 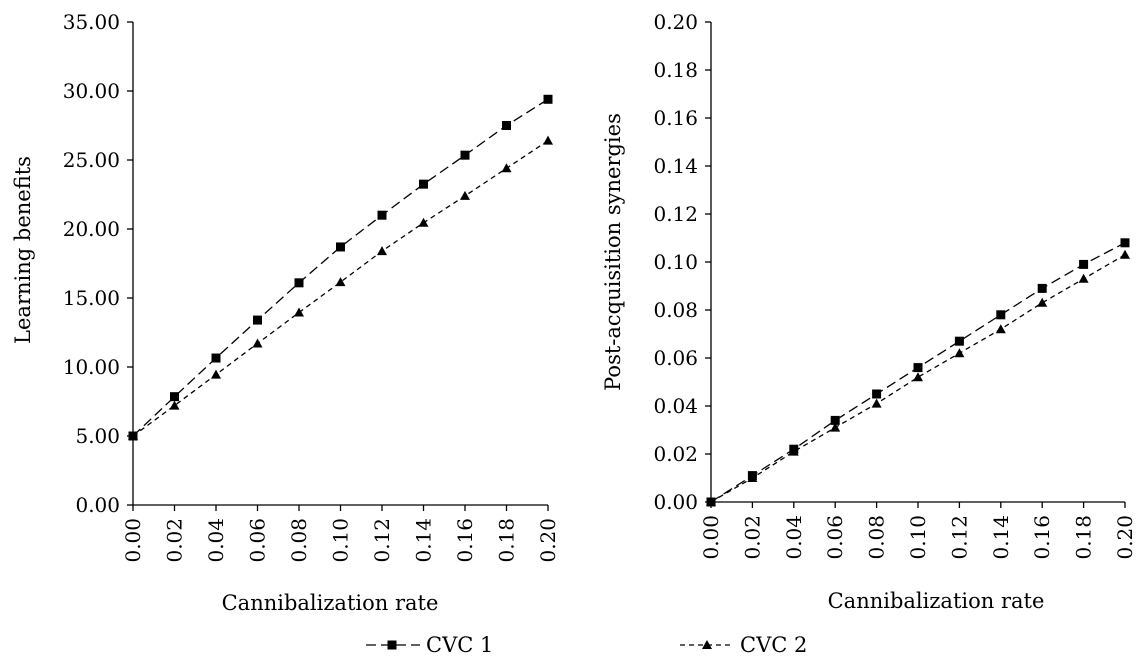 I want to click on y-tick-label: 0.04, so click(x=675, y=406).